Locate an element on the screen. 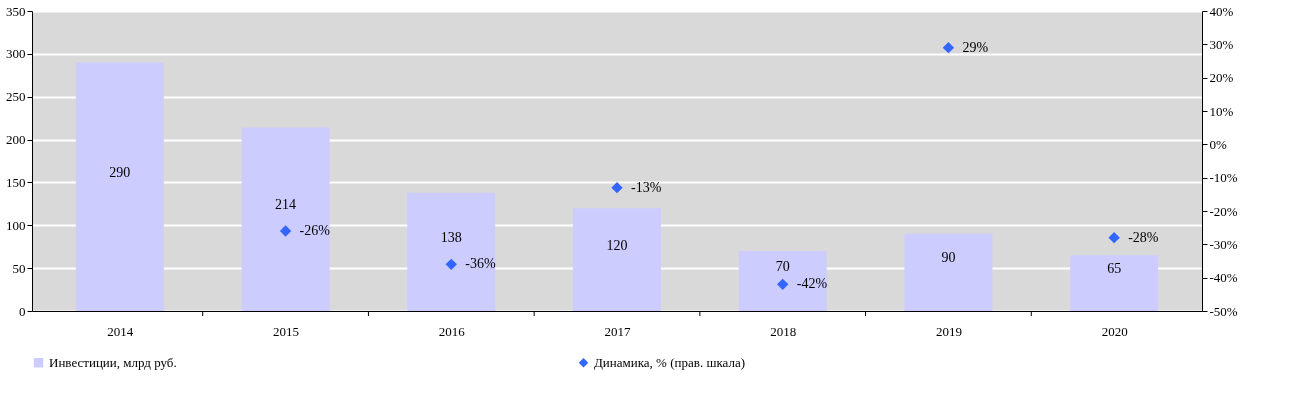 The image size is (1307, 403). y-tick-label: 150 is located at coordinates (16, 182).